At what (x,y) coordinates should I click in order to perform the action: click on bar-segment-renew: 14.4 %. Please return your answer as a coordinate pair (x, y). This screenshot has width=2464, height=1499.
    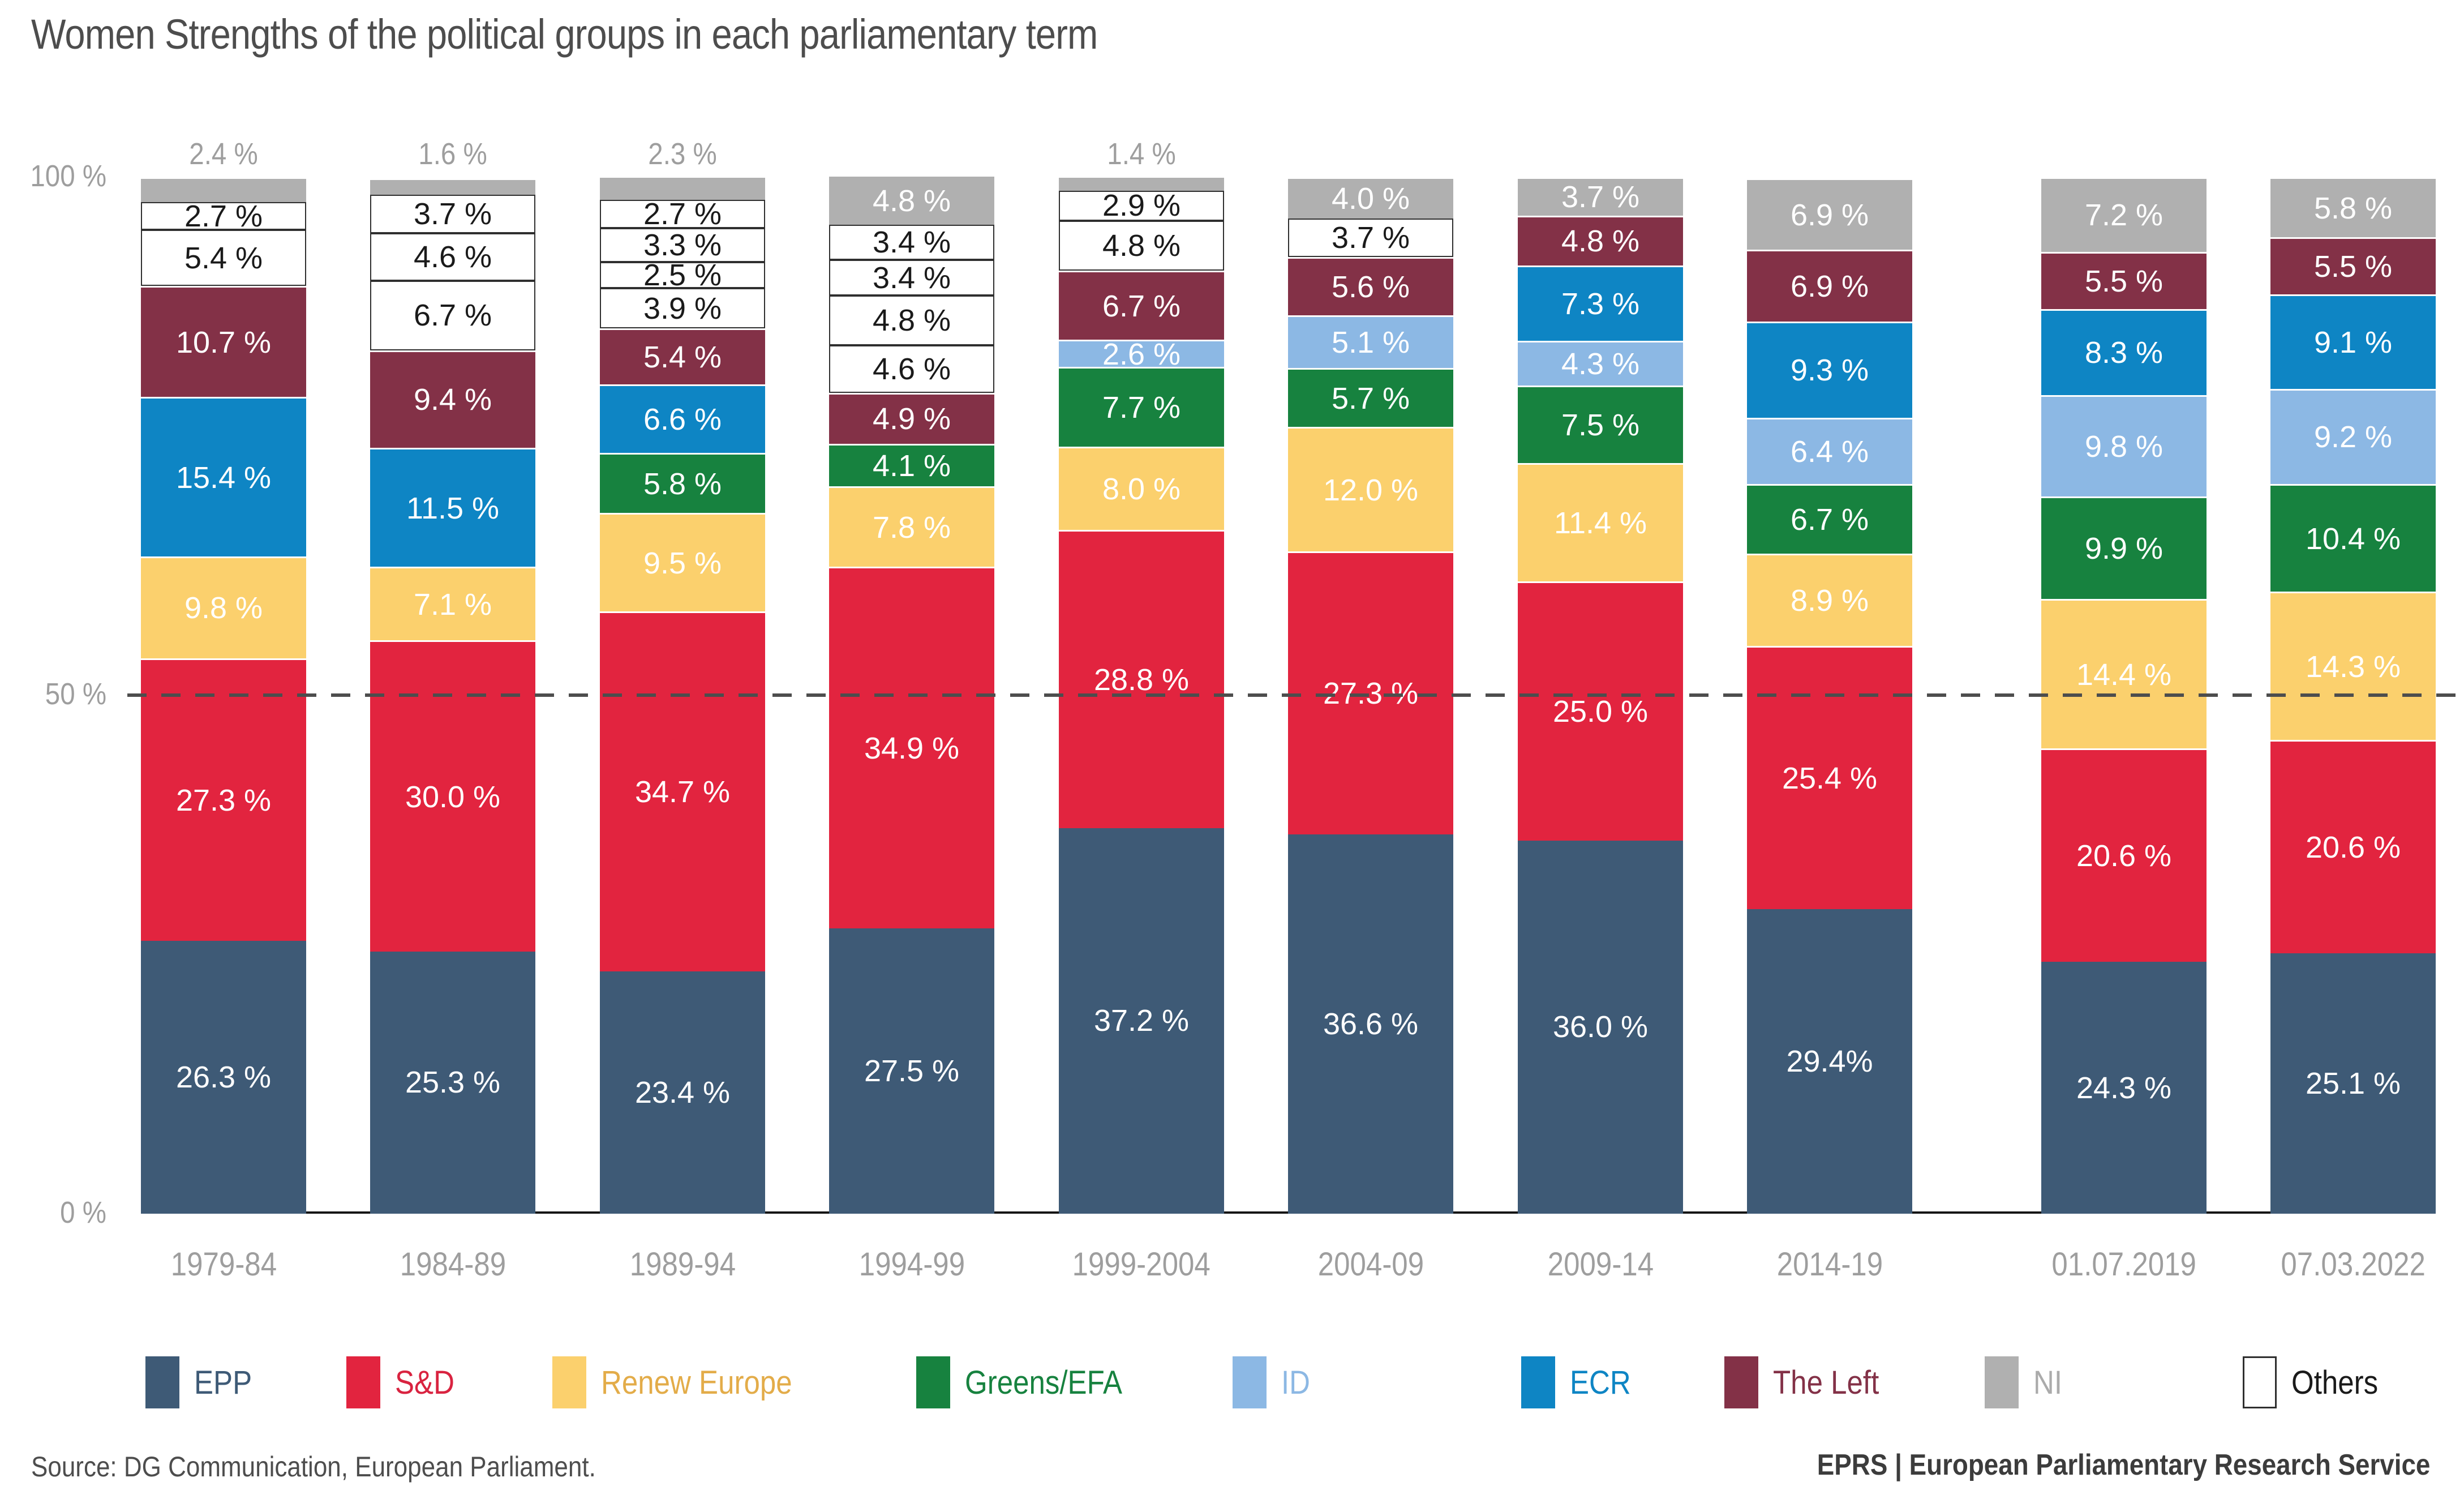
    Looking at the image, I should click on (2124, 673).